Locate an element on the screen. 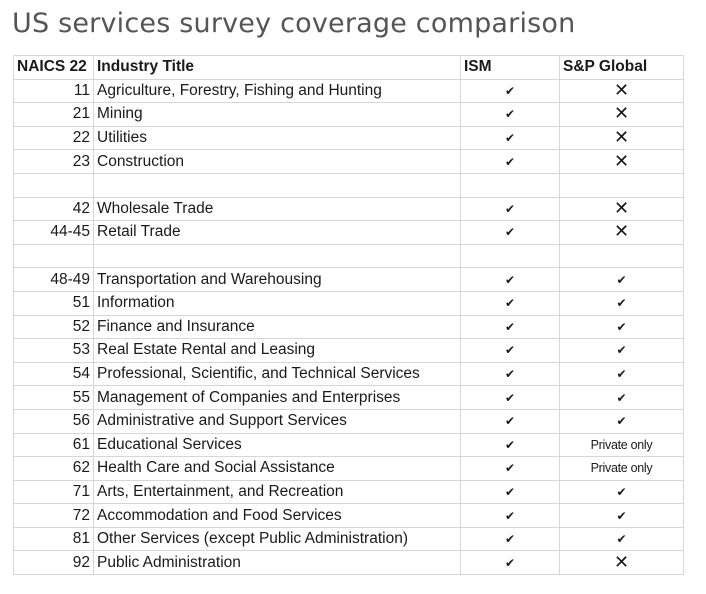  naics-code-cell: 61 is located at coordinates (53, 445).